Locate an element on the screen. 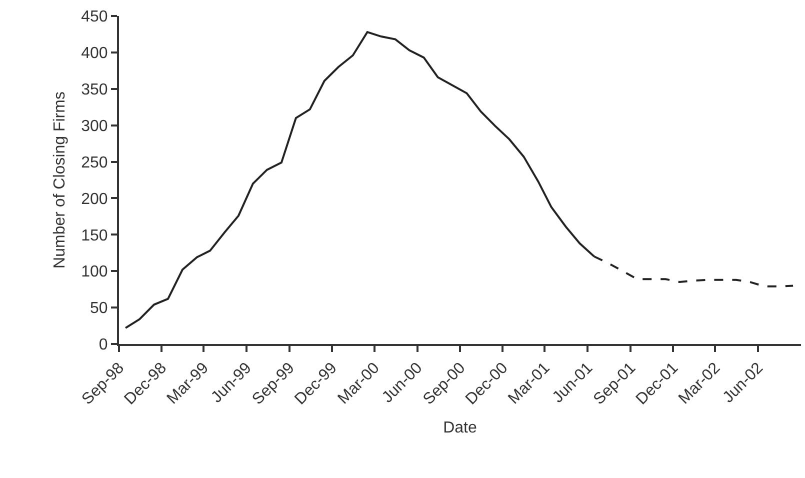 This screenshot has width=805, height=478. y-tick-label: 400 is located at coordinates (94, 53).